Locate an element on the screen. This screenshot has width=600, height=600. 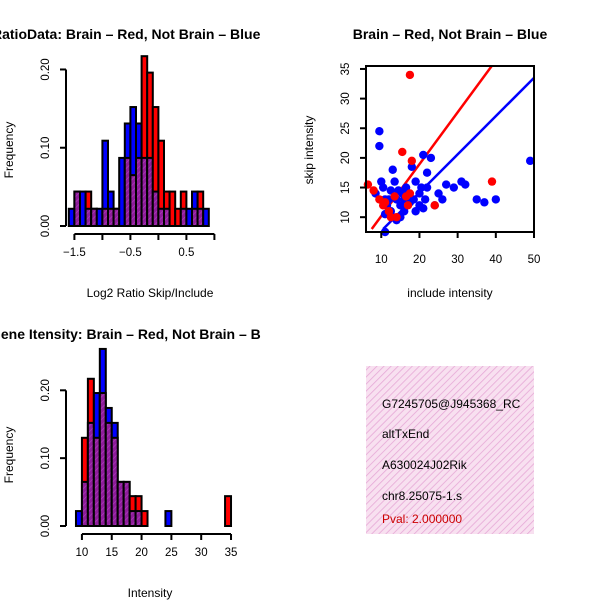
intensity-histogram-bars is located at coordinates (153, 437).